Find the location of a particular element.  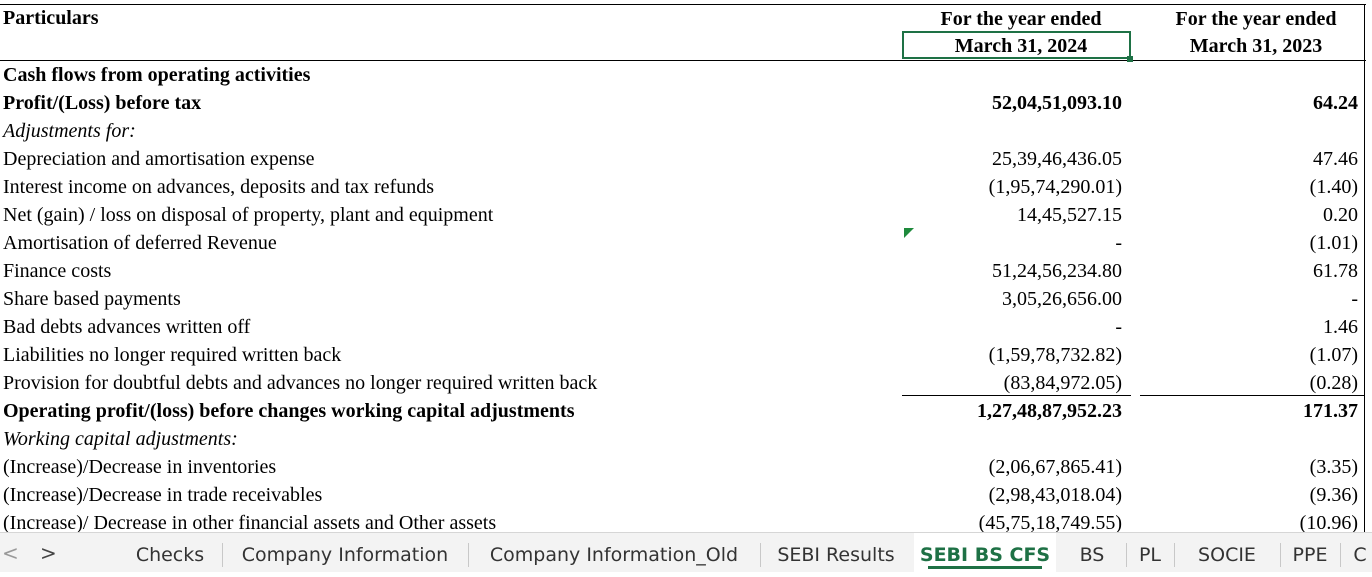

row-label: Profit/(Loss) before tax is located at coordinates (102, 103).